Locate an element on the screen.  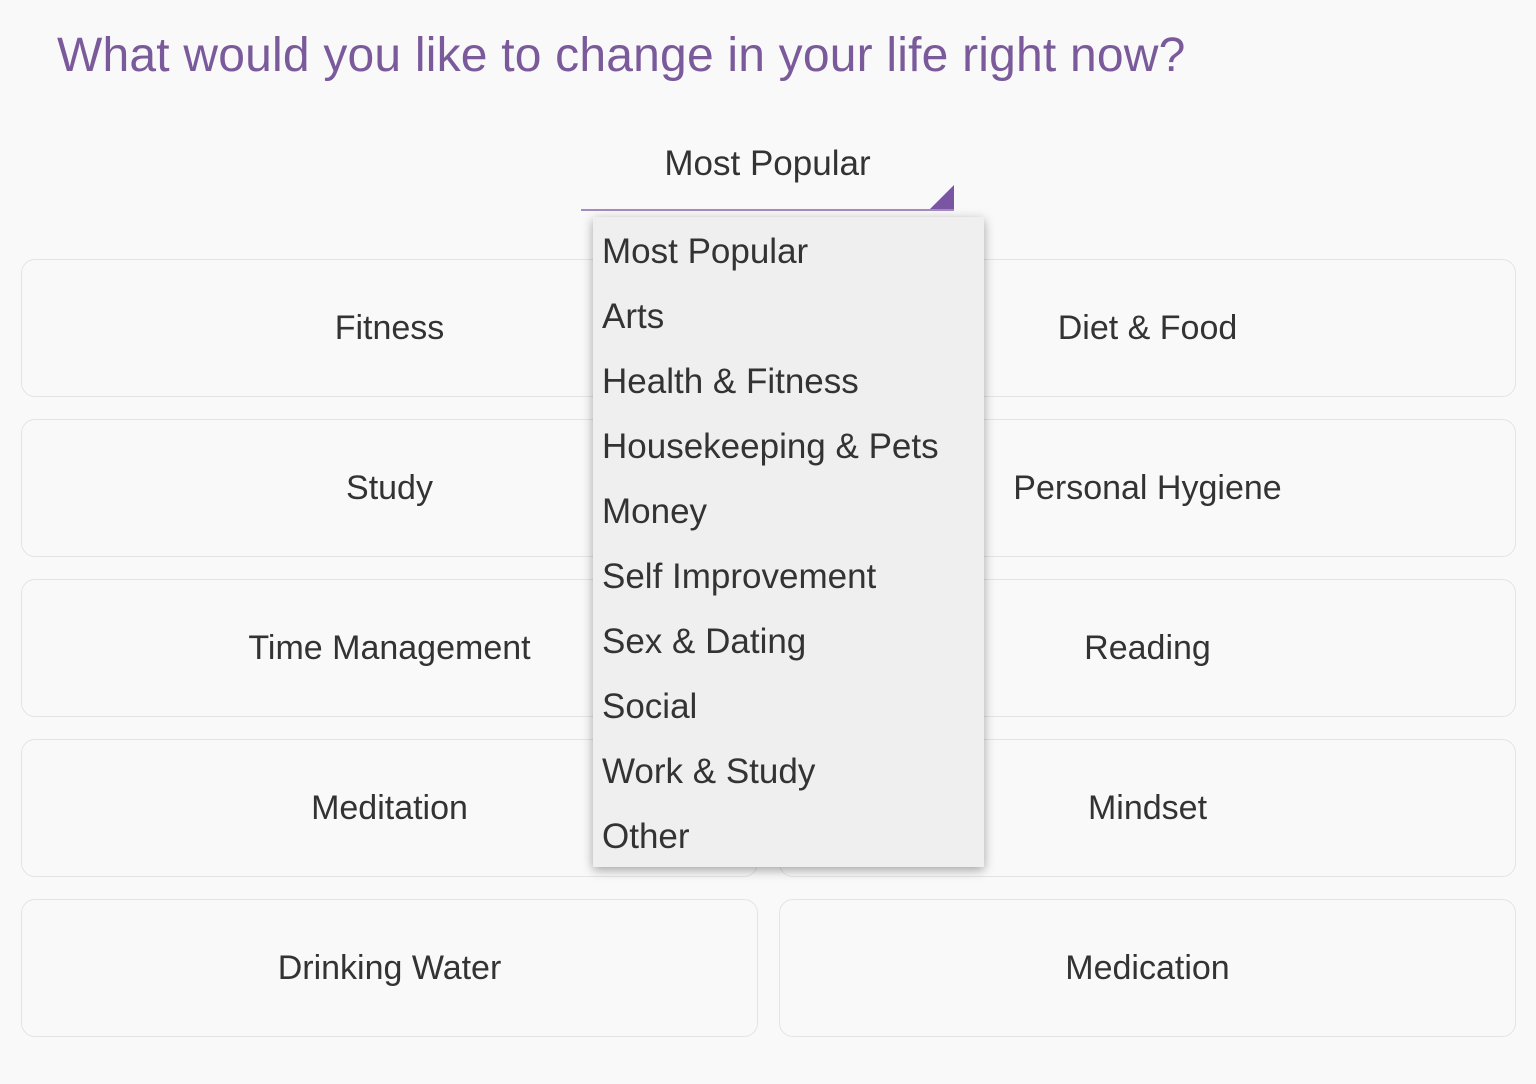
dropdown-option: Other is located at coordinates (646, 836).